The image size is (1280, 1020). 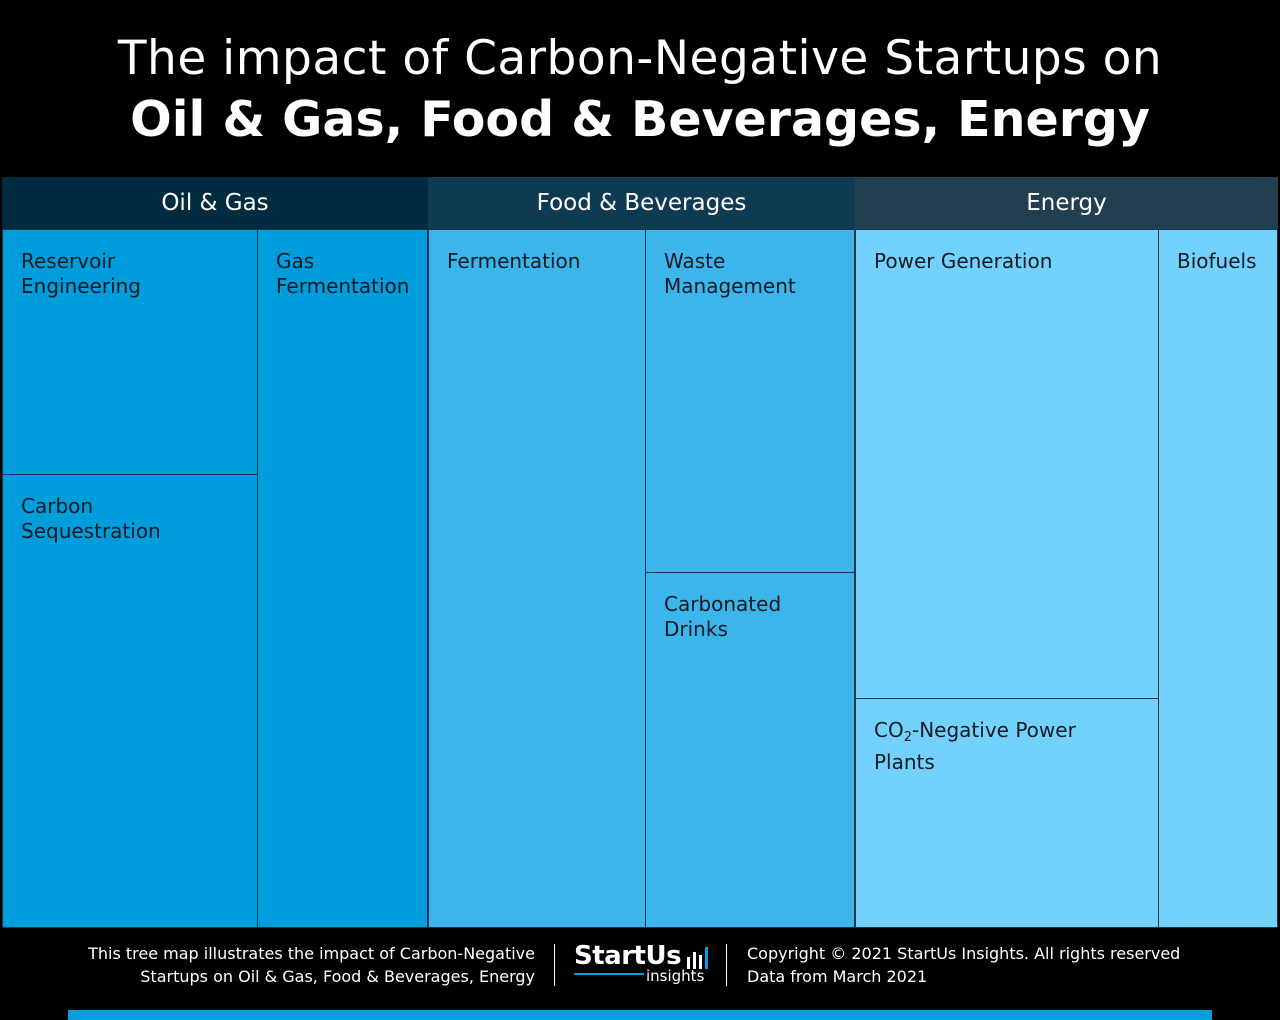 I want to click on treemap-cell-waste-management: Waste Management, so click(x=750, y=401).